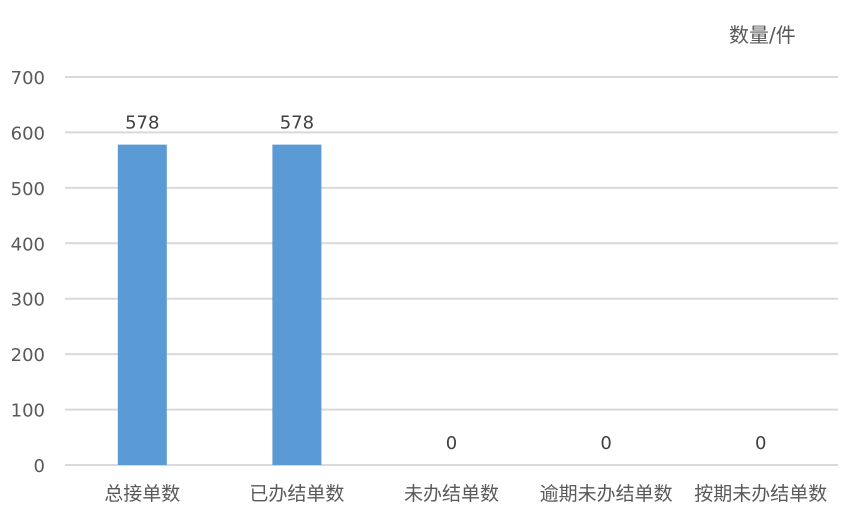 The image size is (861, 516). I want to click on y-tick-label: 400, so click(28, 244).